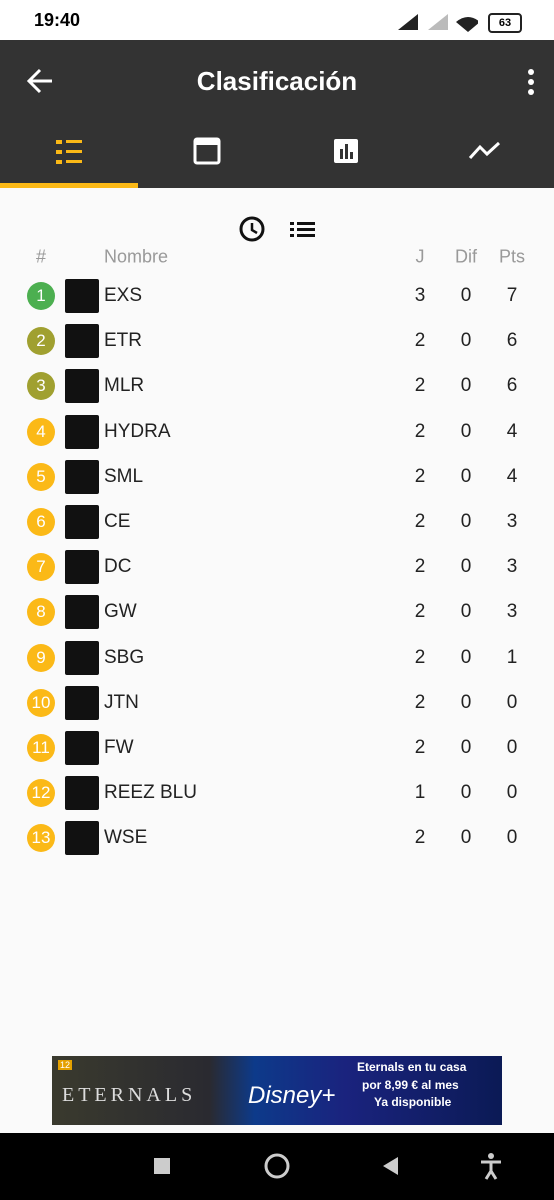 This screenshot has width=554, height=1200. Describe the element at coordinates (41, 476) in the screenshot. I see `rank-badge: 5` at that location.